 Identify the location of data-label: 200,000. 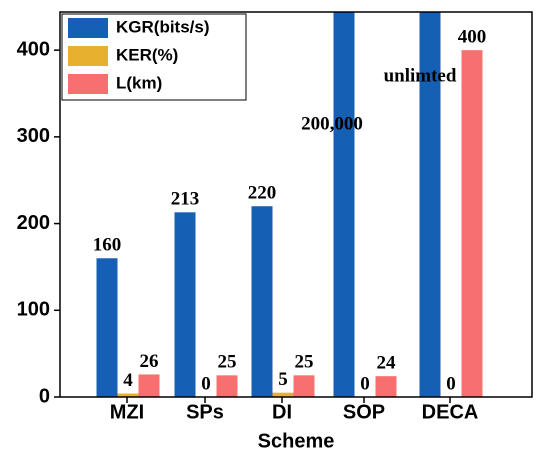
(332, 123).